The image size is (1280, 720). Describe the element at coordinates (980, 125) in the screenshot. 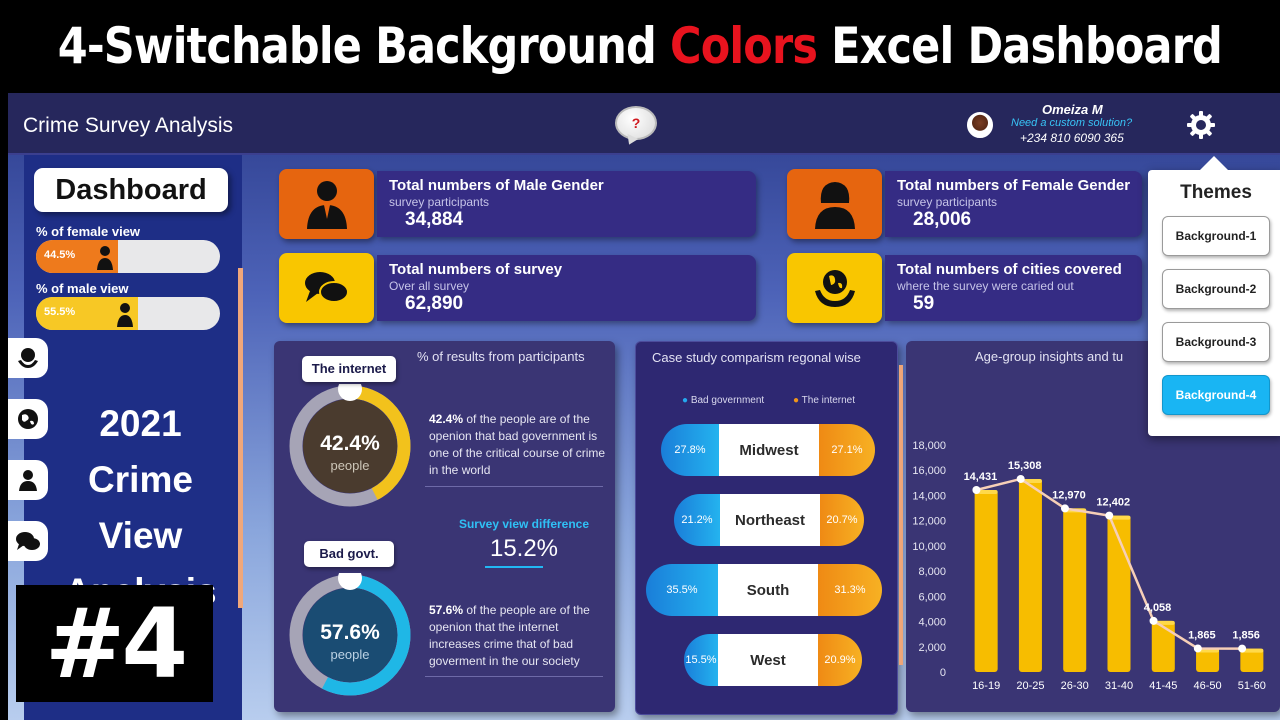

I see `avatar` at that location.